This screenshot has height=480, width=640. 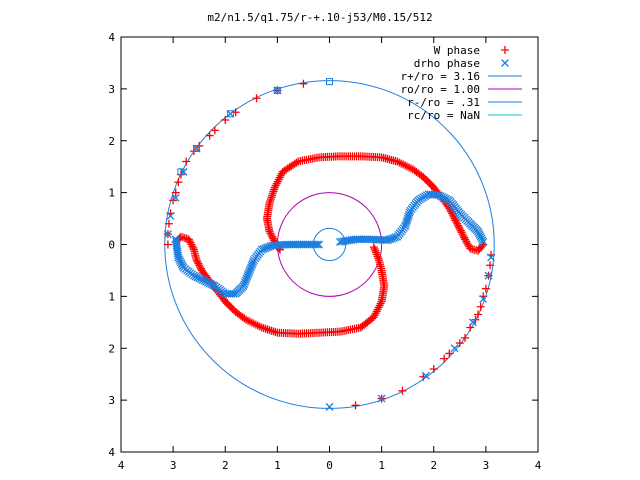 I want to click on y-tick-label: 1, so click(x=111, y=296).